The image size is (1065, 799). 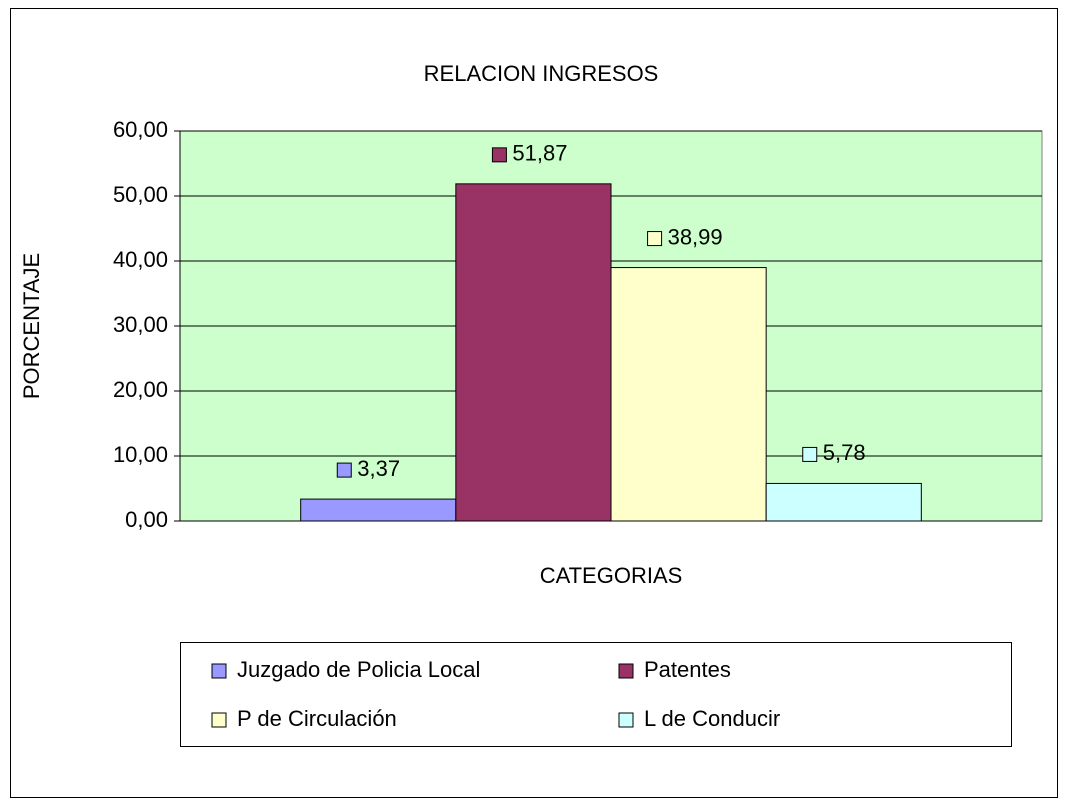 What do you see at coordinates (358, 669) in the screenshot?
I see `legend-label: Juzgado de Policia Local` at bounding box center [358, 669].